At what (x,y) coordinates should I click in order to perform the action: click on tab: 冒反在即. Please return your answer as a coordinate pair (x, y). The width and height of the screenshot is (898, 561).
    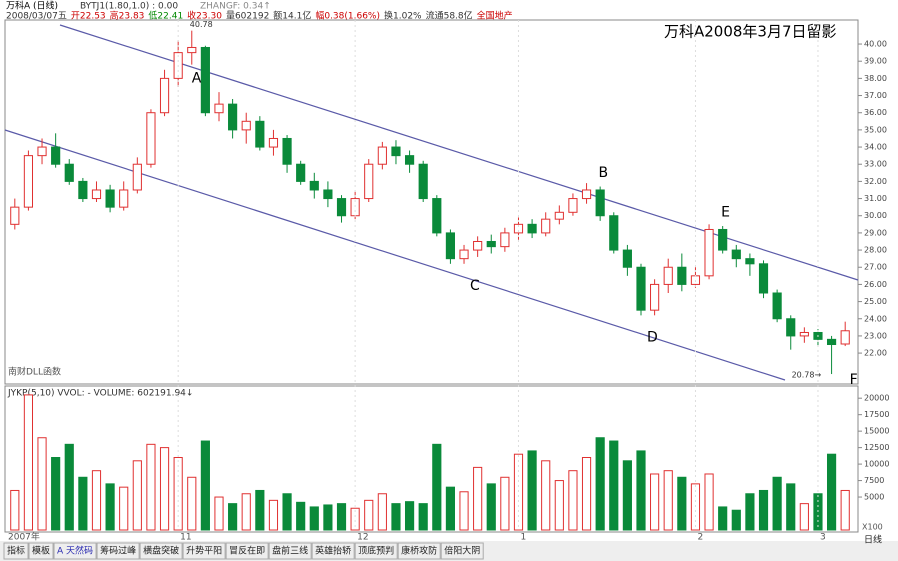
    Looking at the image, I should click on (247, 551).